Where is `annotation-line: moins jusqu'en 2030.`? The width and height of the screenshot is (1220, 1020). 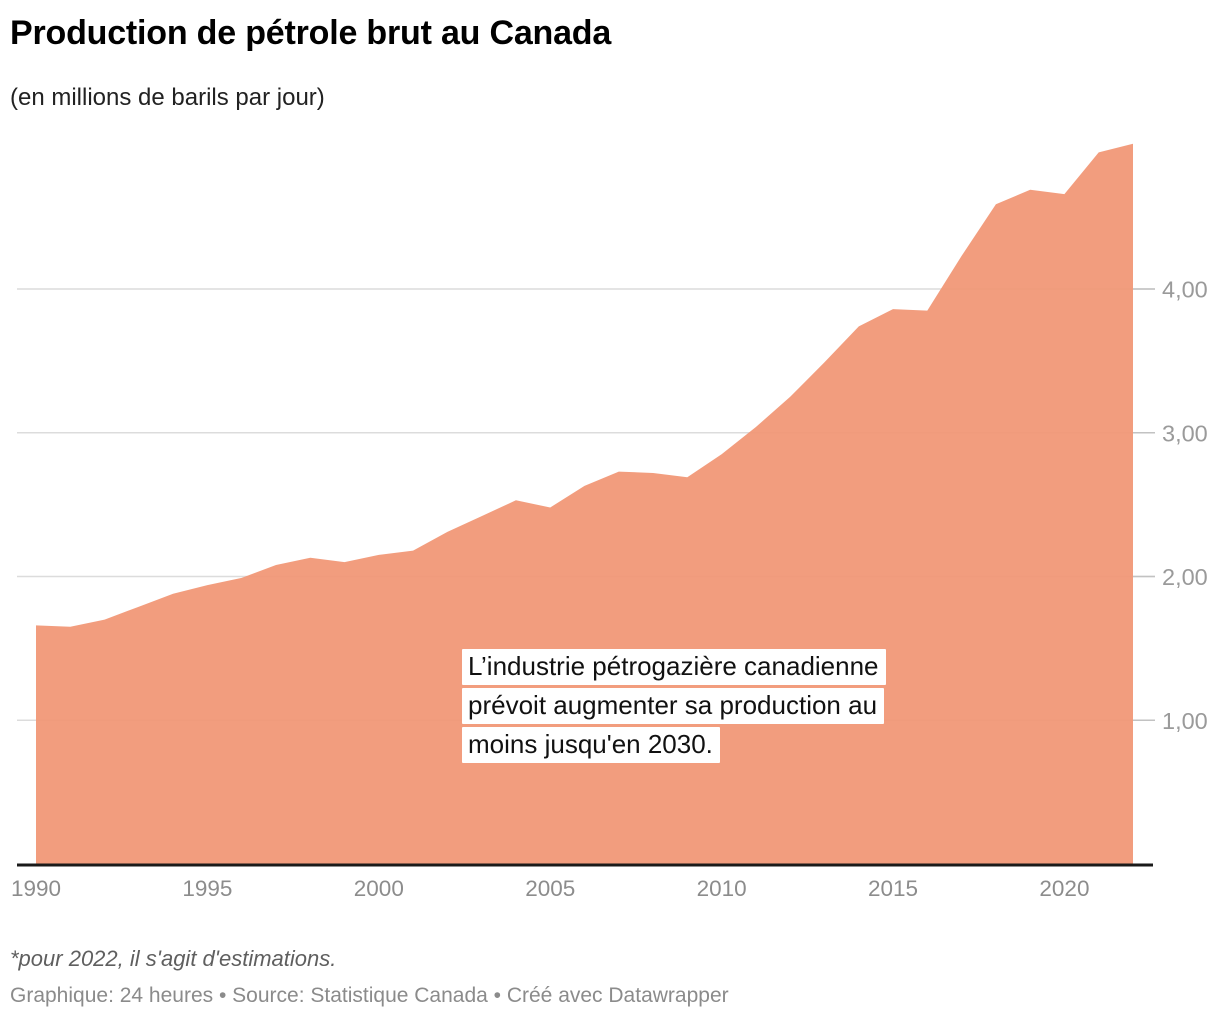 annotation-line: moins jusqu'en 2030. is located at coordinates (591, 745).